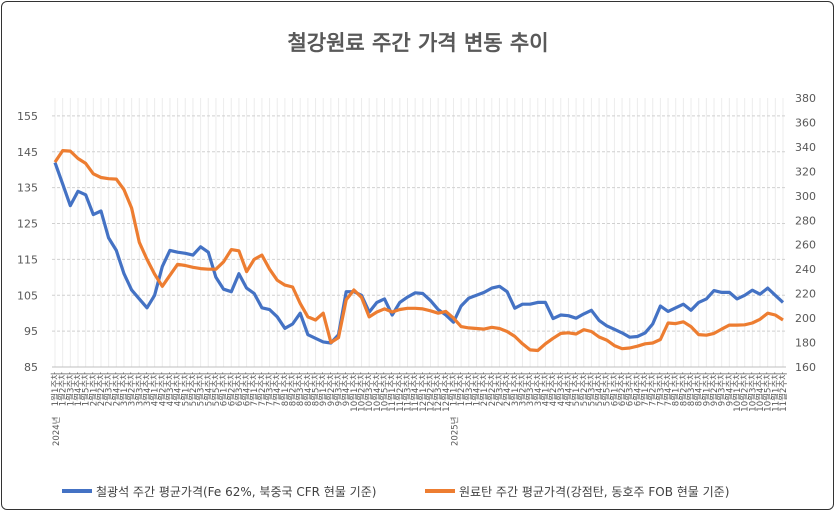  I want to click on right-tick-label: 340, so click(805, 147).